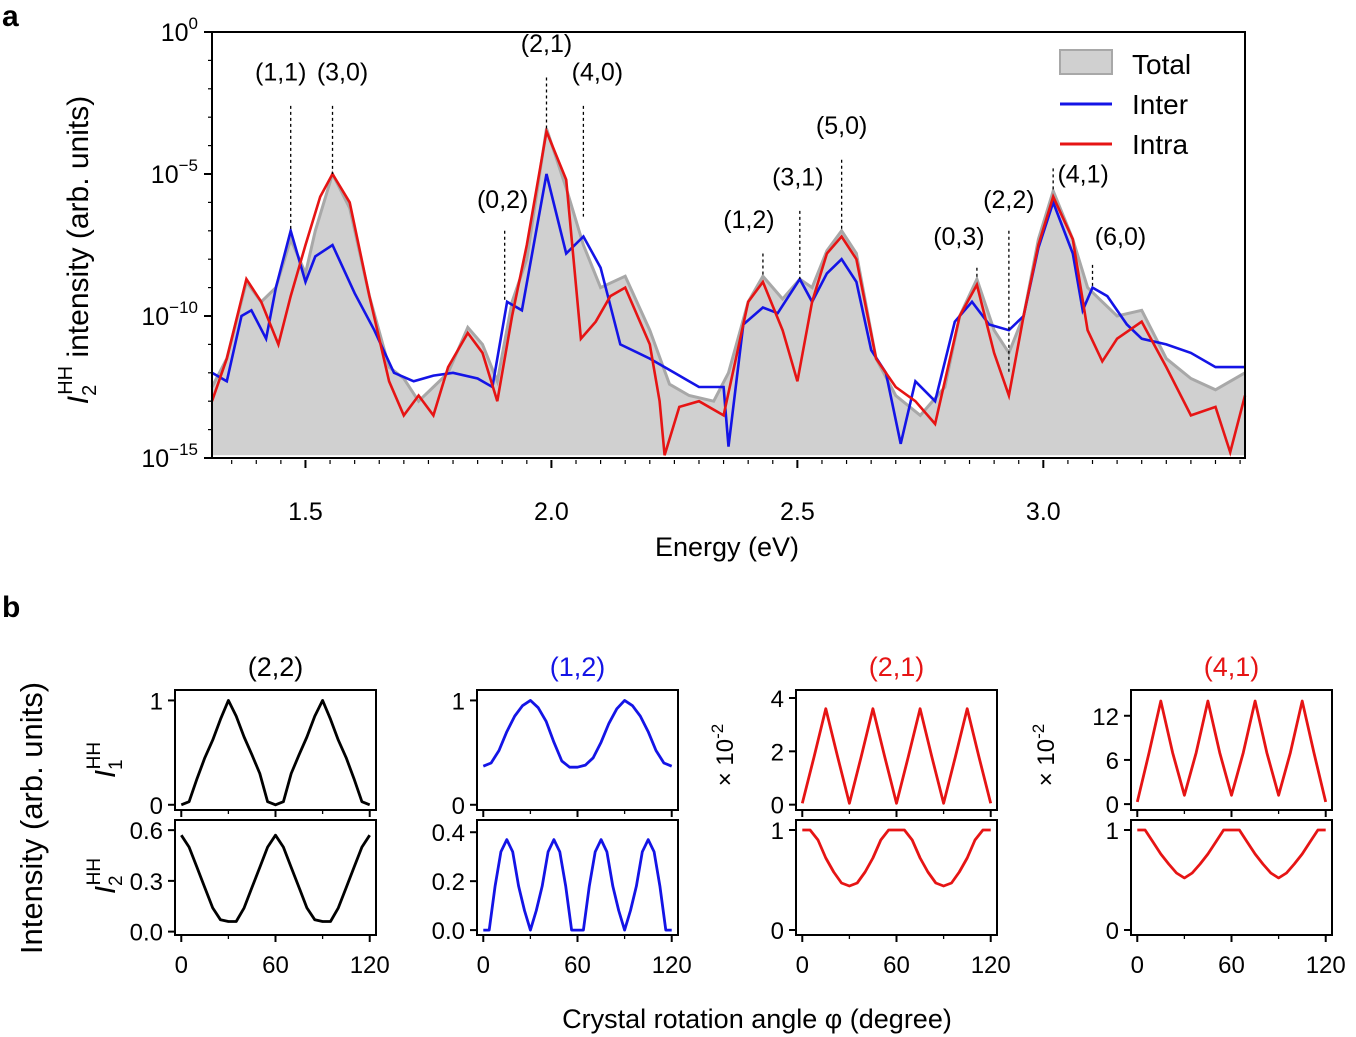 This screenshot has height=1037, width=1356. Describe the element at coordinates (725, 762) in the screenshot. I see `scale-label-2-1-text: × 10` at that location.